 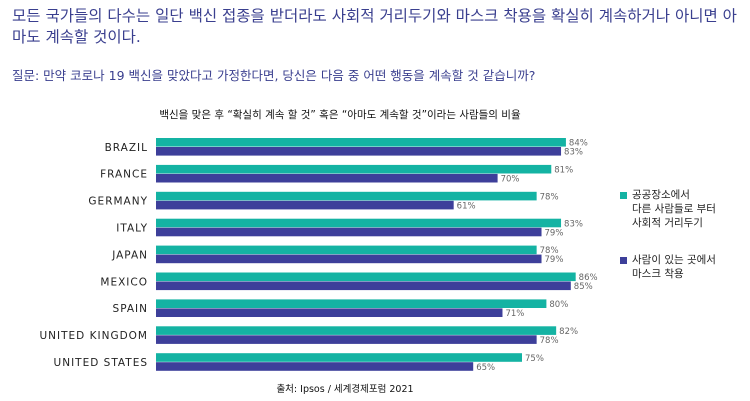 I want to click on category-label-japan: JAPAN, so click(x=129, y=255).